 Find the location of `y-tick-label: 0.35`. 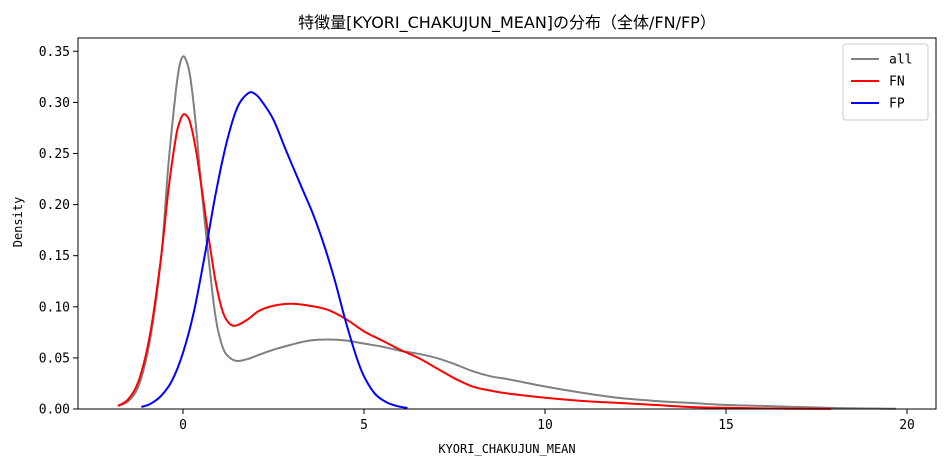

y-tick-label: 0.35 is located at coordinates (54, 52).